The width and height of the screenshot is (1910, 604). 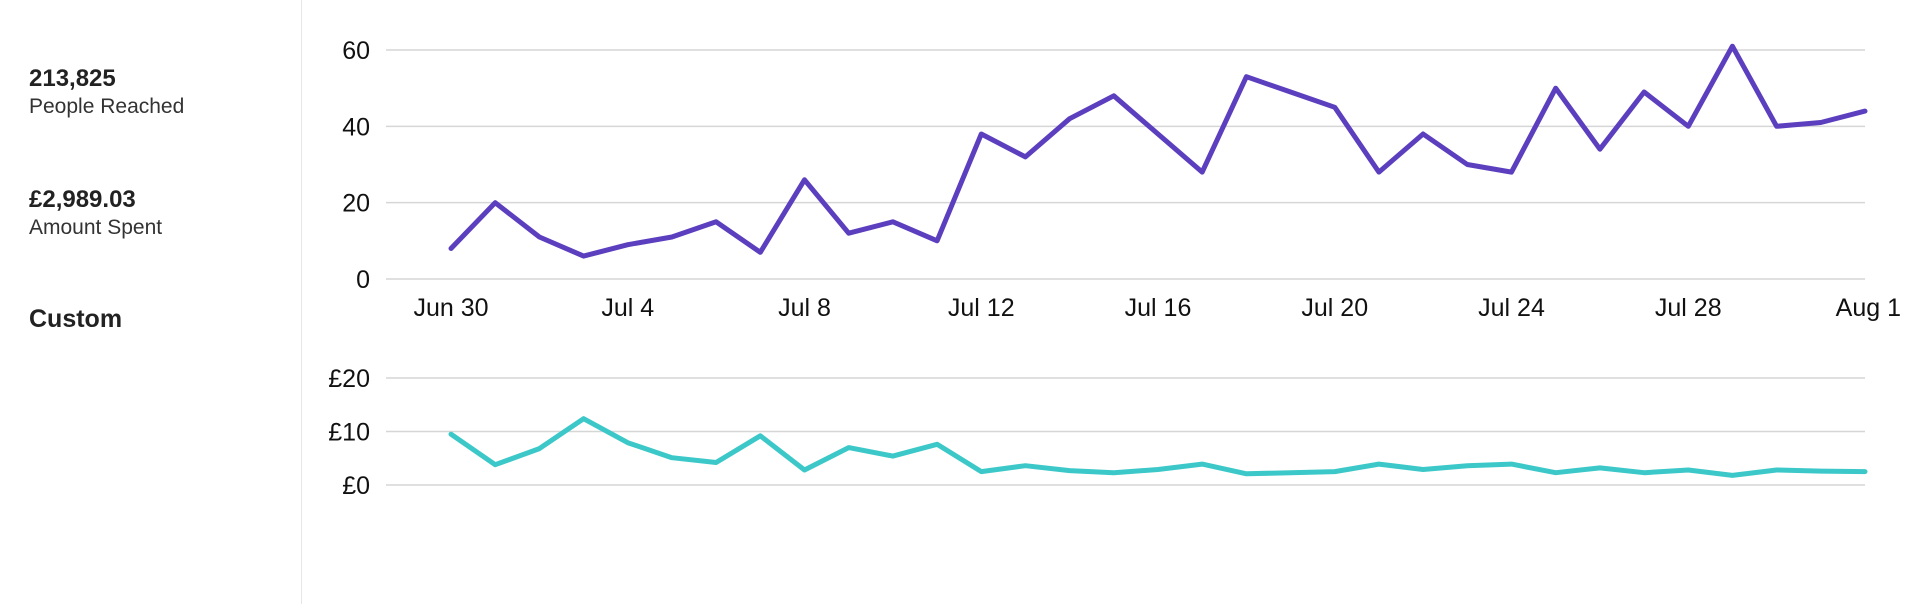 I want to click on reach-x-tick-label: Jul 28, so click(x=1688, y=308).